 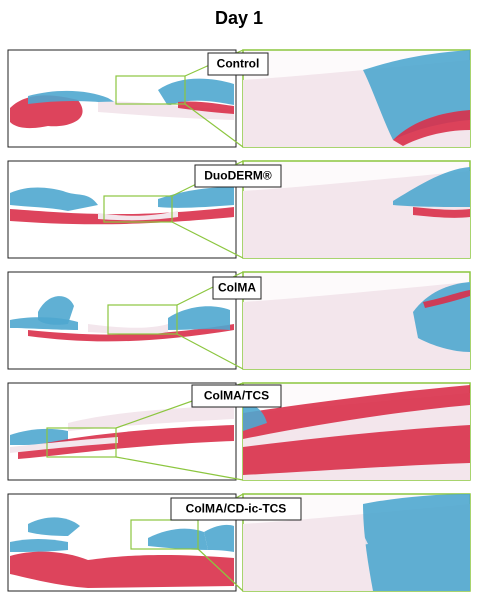 What do you see at coordinates (239, 18) in the screenshot?
I see `figure-title: Day 1` at bounding box center [239, 18].